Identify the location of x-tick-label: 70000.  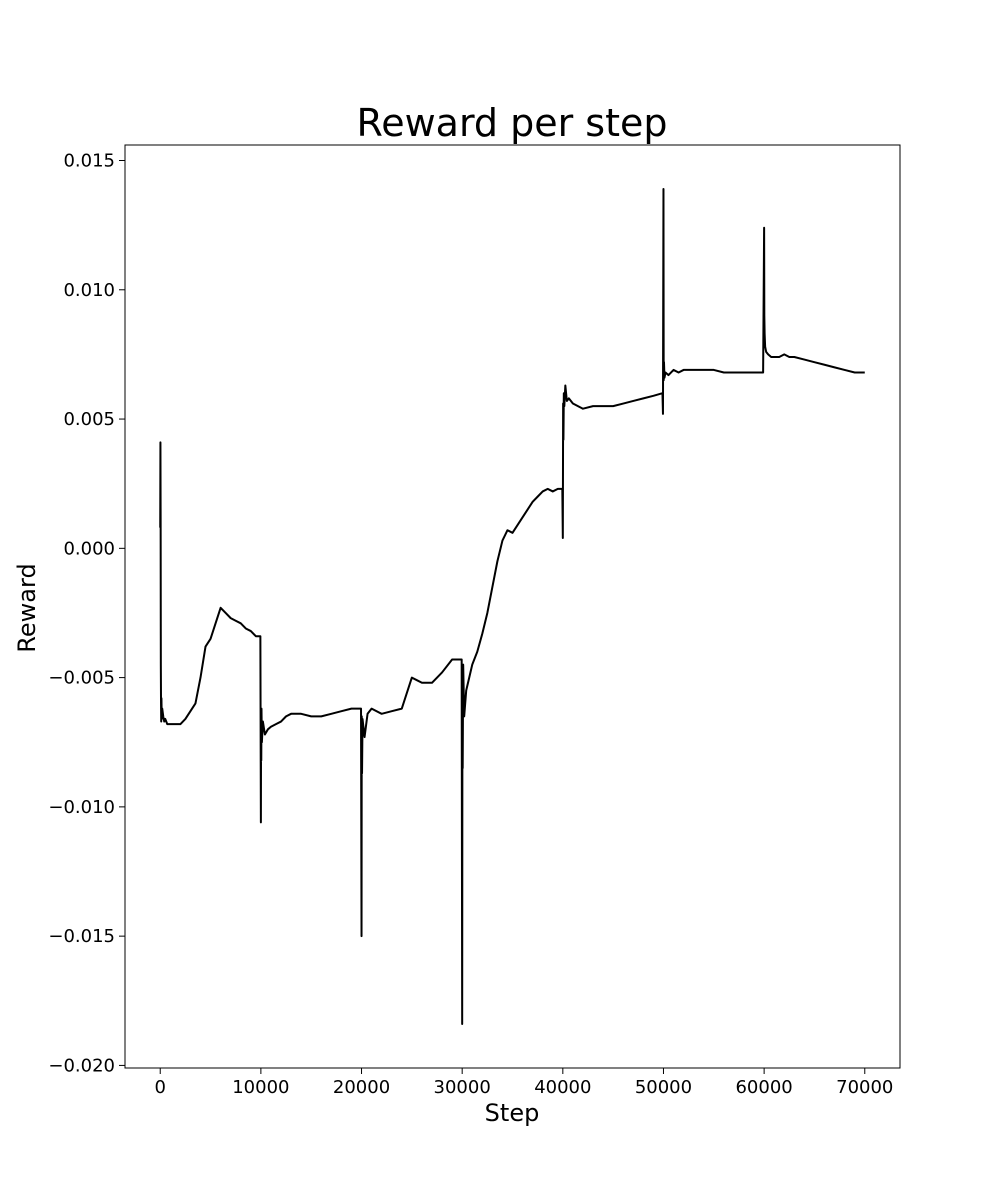
(864, 1087).